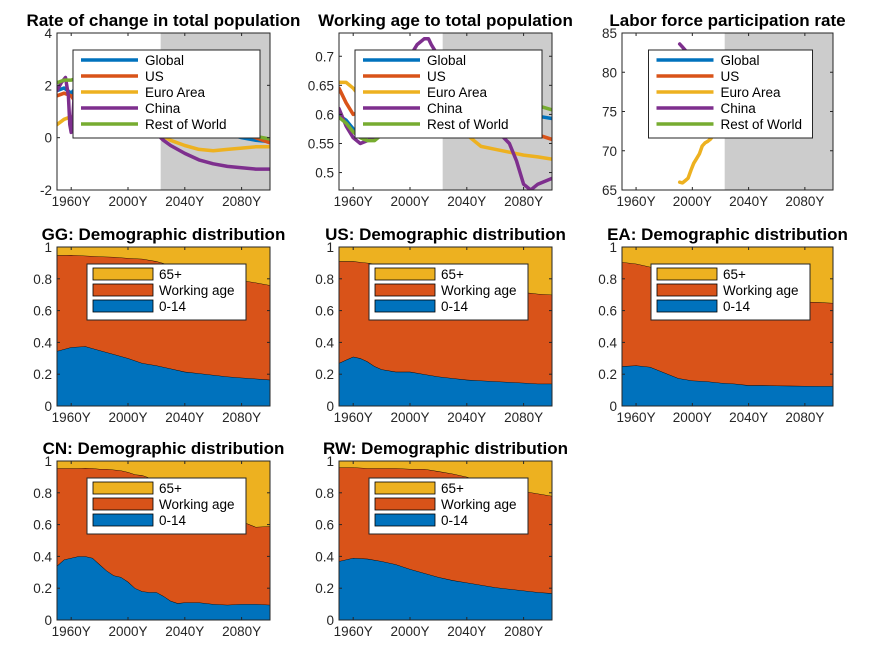 This screenshot has width=876, height=657. What do you see at coordinates (164, 234) in the screenshot?
I see `chart-title: GG: Demographic distribution` at bounding box center [164, 234].